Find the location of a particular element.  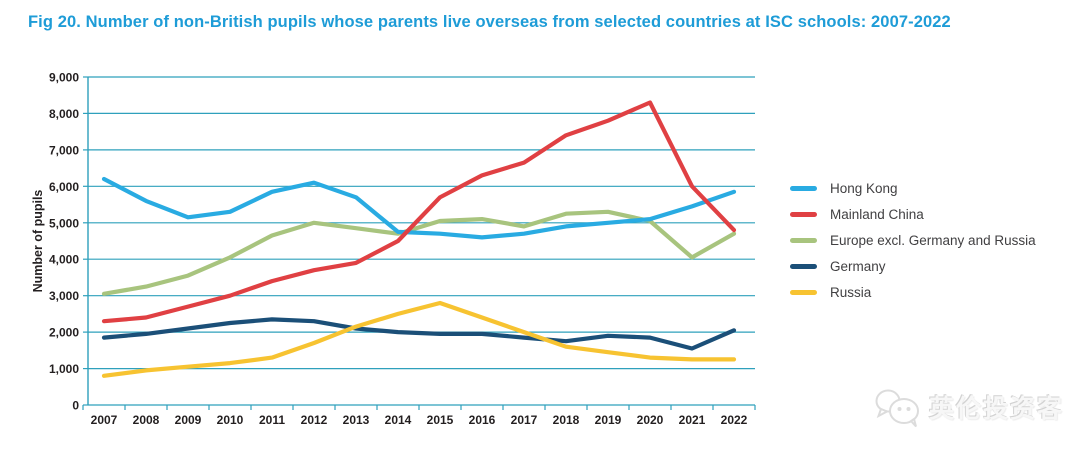

x-tick-label: 2019 is located at coordinates (608, 420).